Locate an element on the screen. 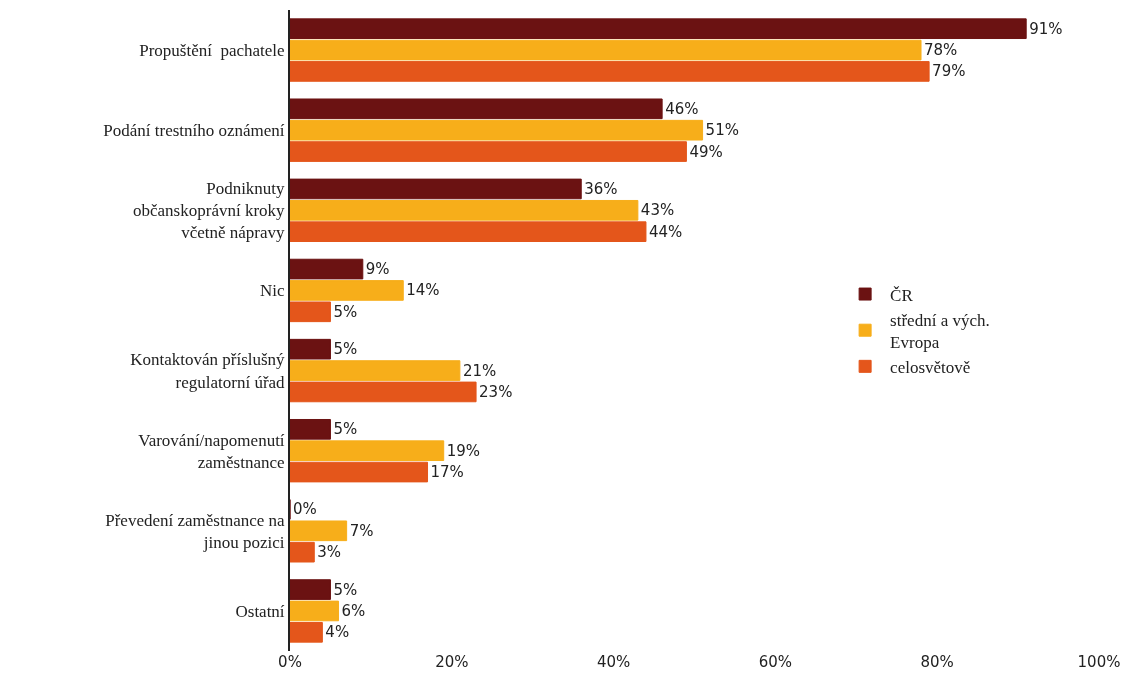 This screenshot has height=691, width=1139. data-label: 46% is located at coordinates (682, 108).